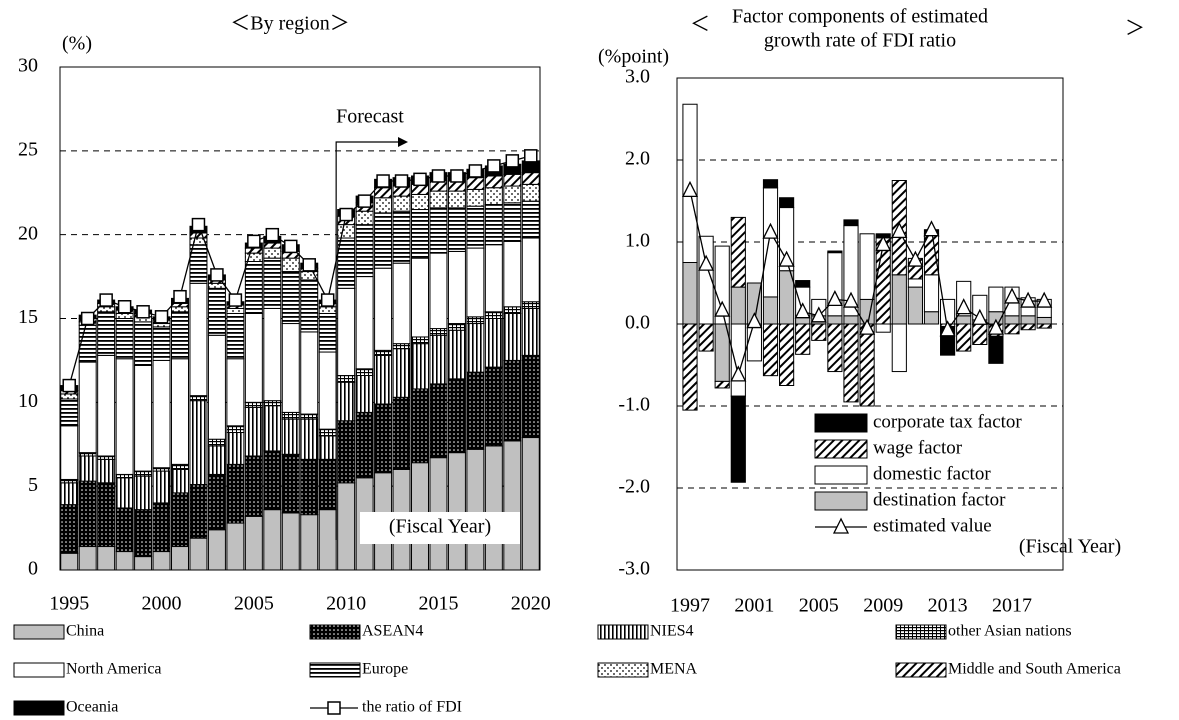 The image size is (1179, 720). What do you see at coordinates (531, 604) in the screenshot?
I see `x-tick-label: 2020` at bounding box center [531, 604].